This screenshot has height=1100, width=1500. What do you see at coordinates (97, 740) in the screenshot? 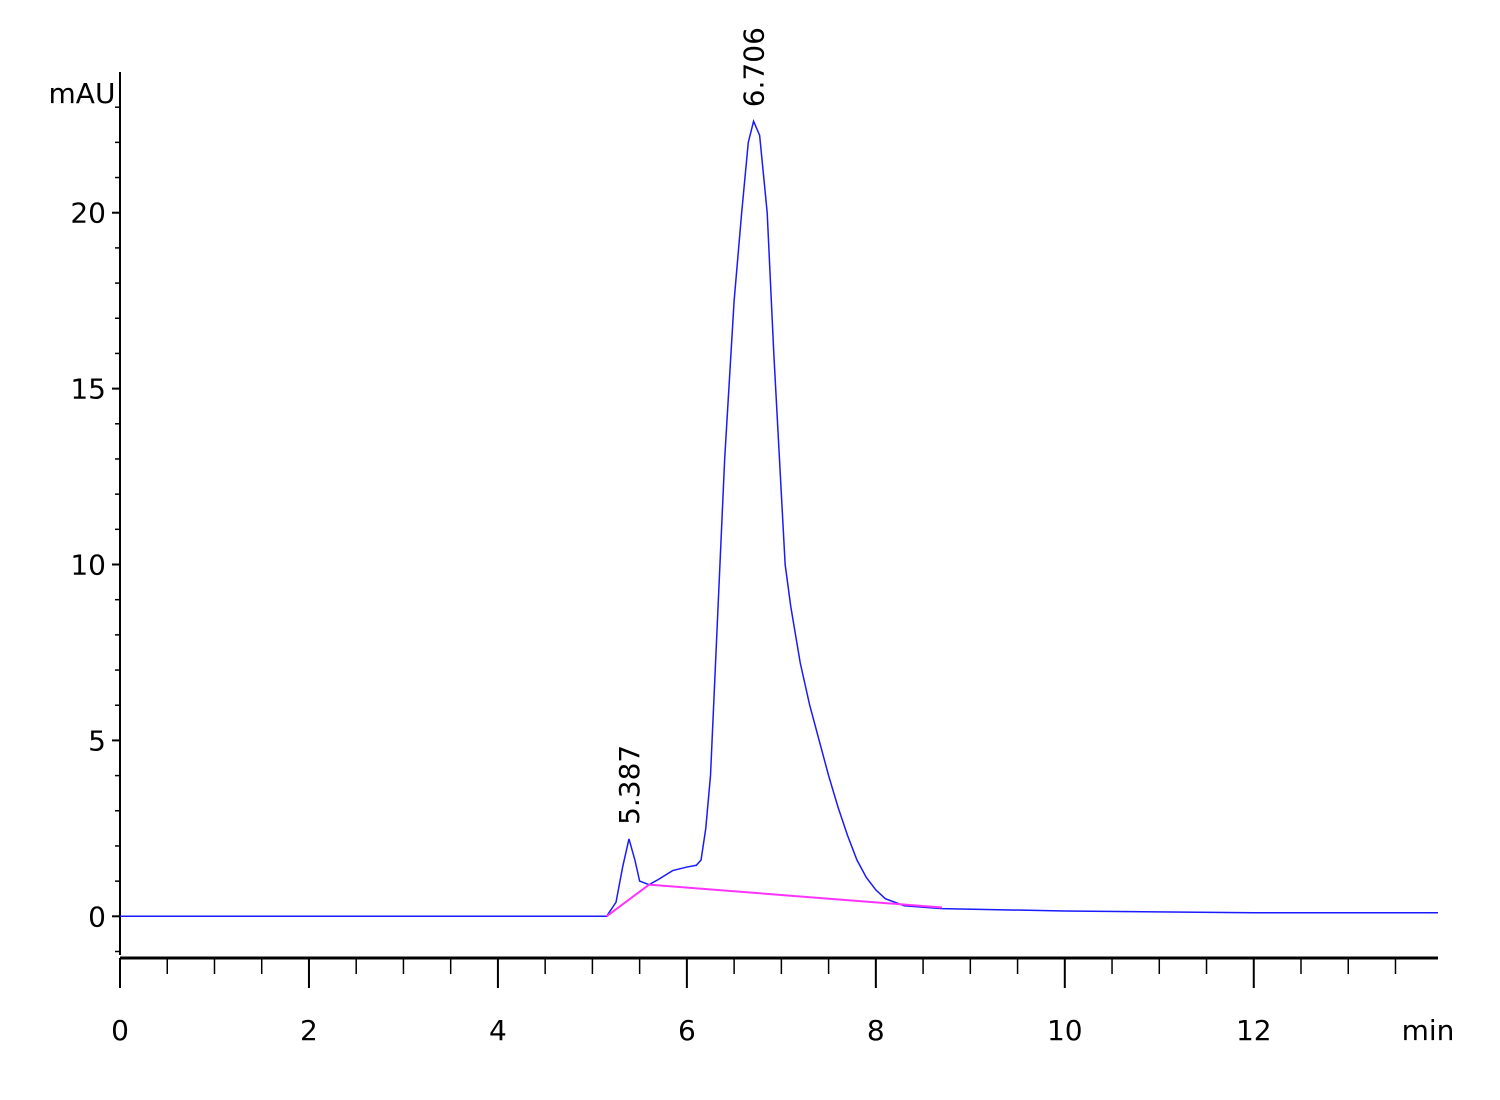
I see `y-tick-label: 5` at bounding box center [97, 740].